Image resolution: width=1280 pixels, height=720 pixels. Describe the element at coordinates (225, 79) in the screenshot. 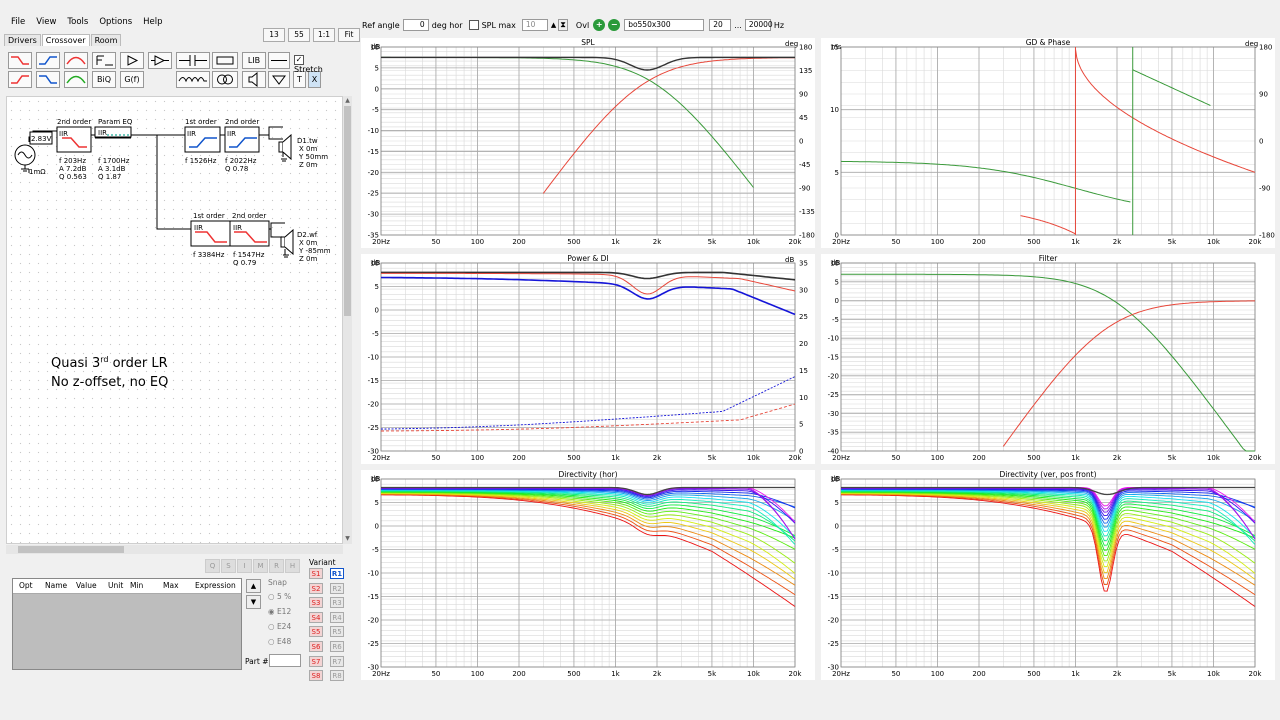

I see `transformer-button` at that location.